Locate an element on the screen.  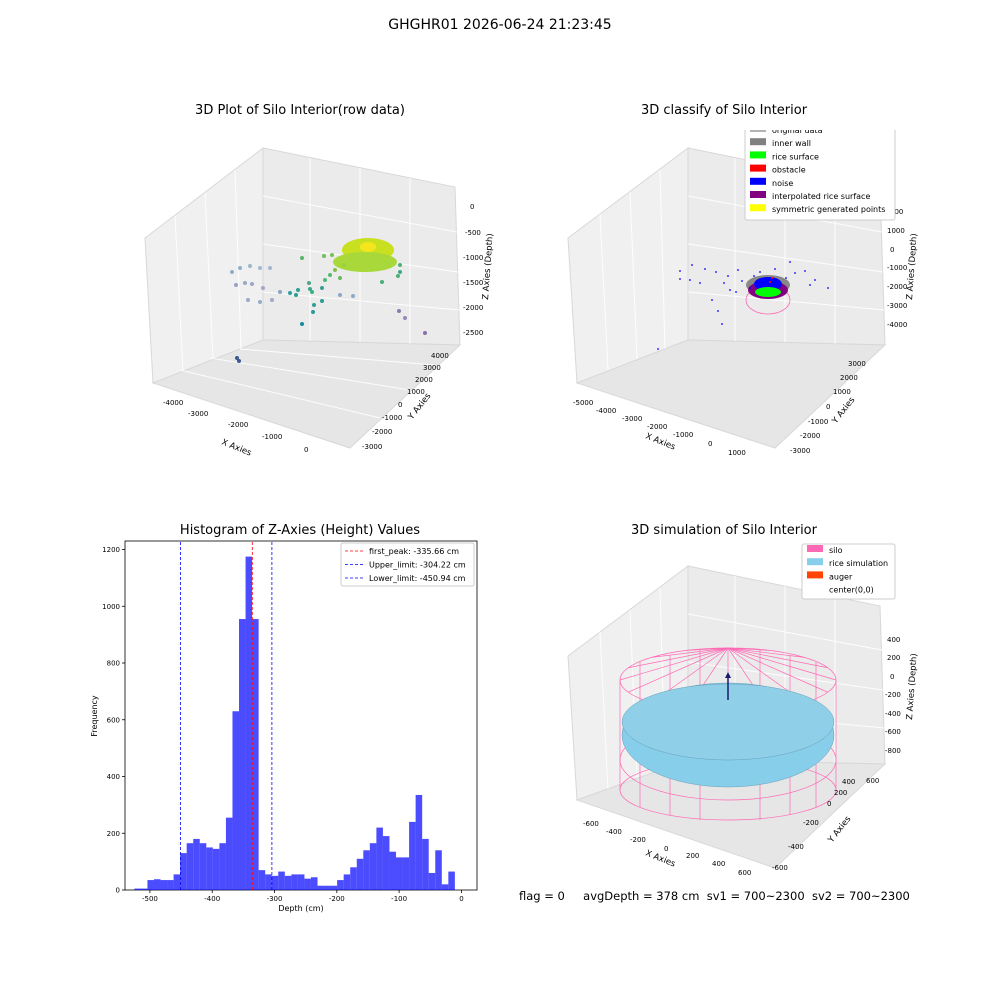
raw-xtick: 0 is located at coordinates (306, 450).